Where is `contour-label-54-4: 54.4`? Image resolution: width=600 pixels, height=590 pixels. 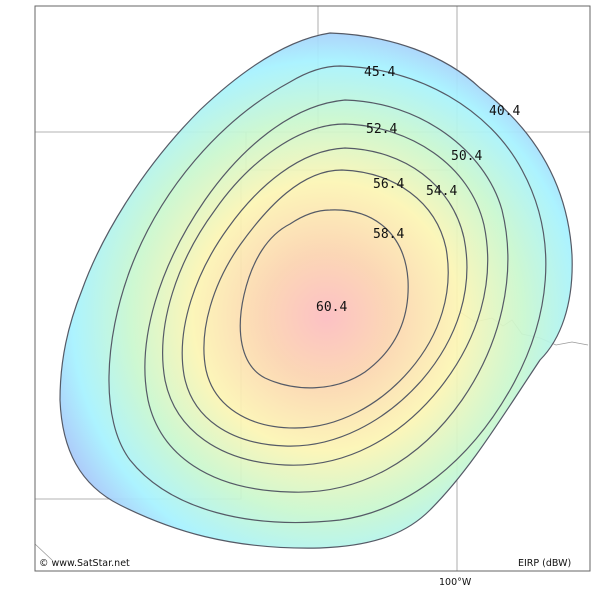
contour-label-54-4: 54.4 is located at coordinates (441, 191).